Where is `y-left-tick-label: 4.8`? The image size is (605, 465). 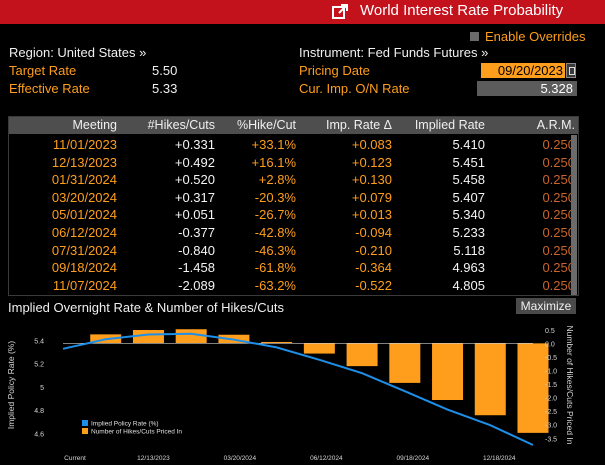 y-left-tick-label: 4.8 is located at coordinates (39, 411).